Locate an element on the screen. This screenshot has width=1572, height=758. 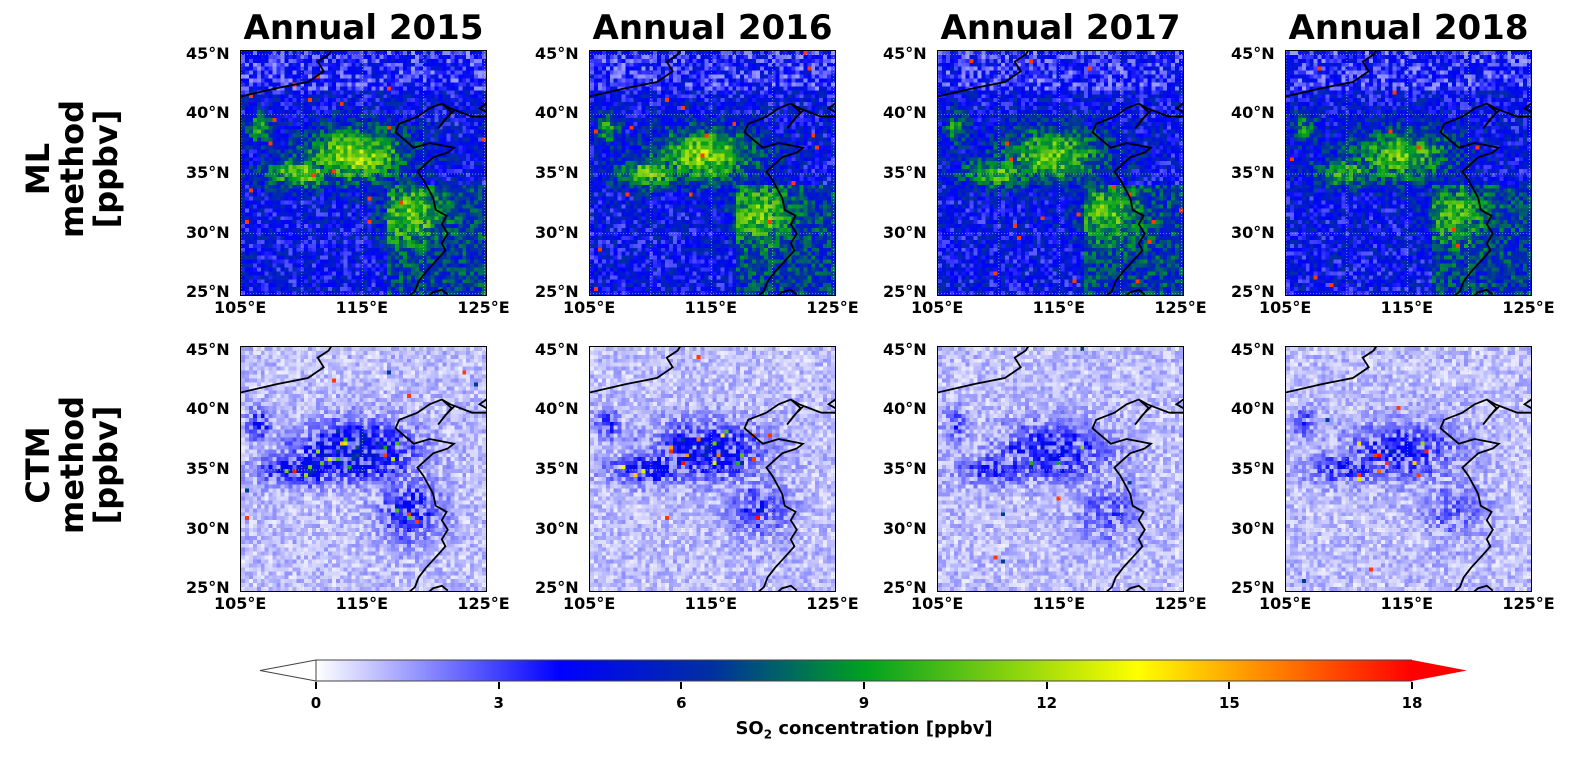
colorbar-gradient is located at coordinates (864, 670).